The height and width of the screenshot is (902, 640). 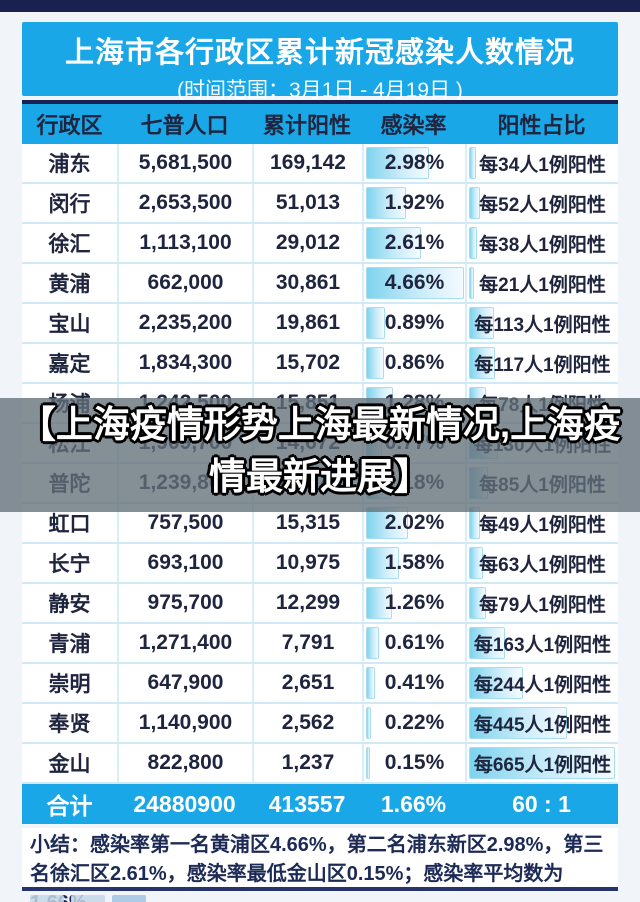 I want to click on cases-cell: 15,315, so click(x=307, y=523).